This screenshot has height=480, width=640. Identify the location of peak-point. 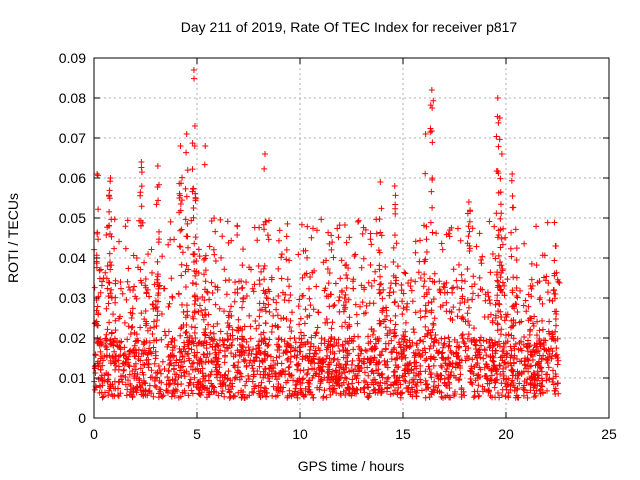
(157, 166).